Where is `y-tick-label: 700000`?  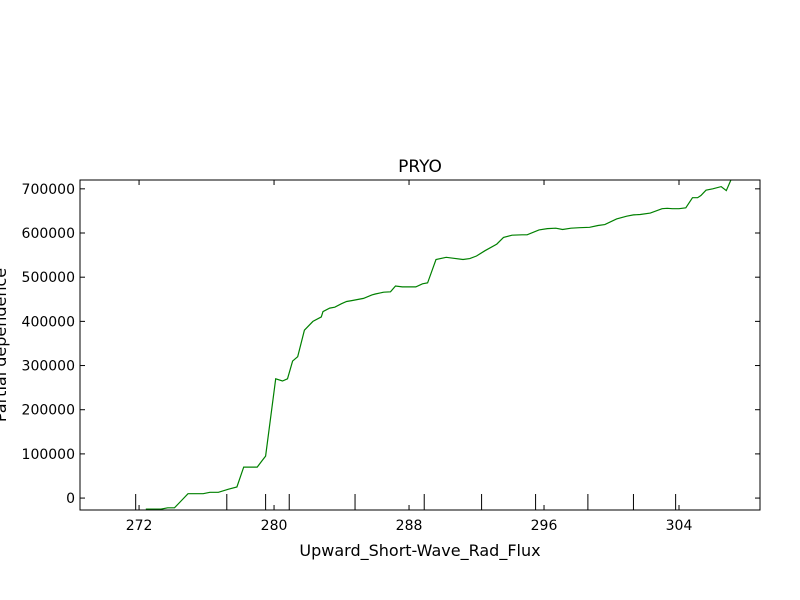 y-tick-label: 700000 is located at coordinates (48, 190).